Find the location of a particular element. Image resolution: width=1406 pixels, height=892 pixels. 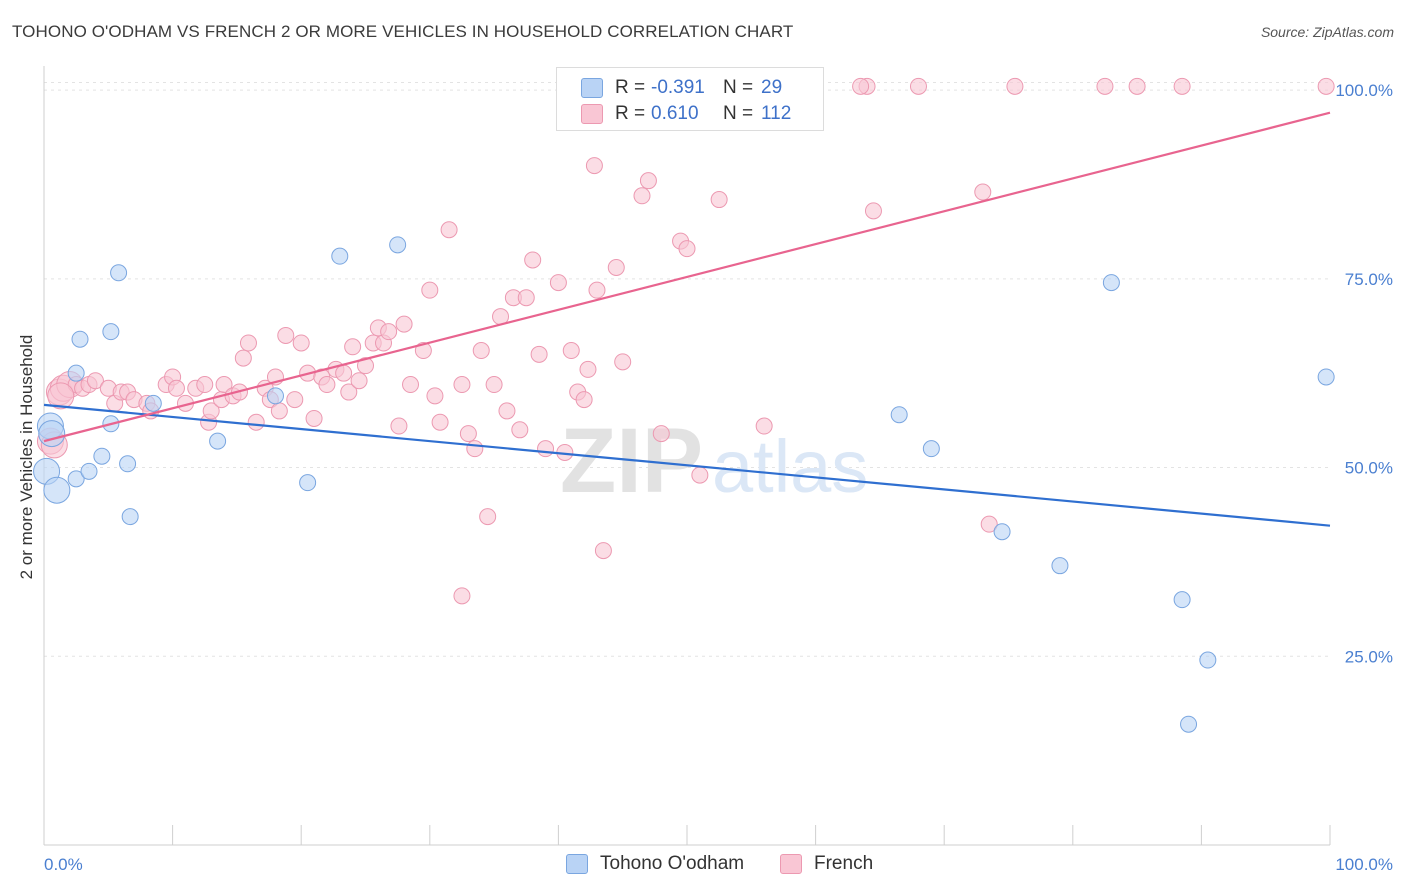

legend-n-value: 29 is located at coordinates (772, 87).